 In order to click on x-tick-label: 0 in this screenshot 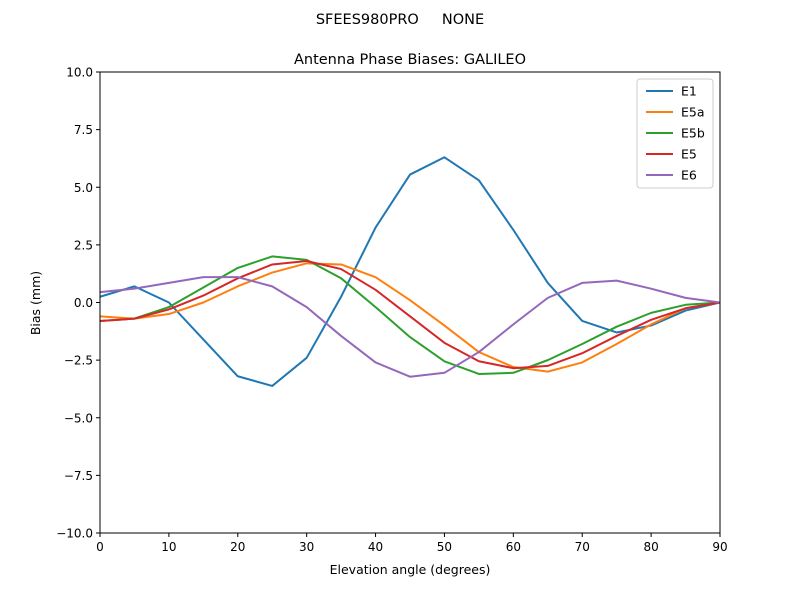, I will do `click(100, 547)`.